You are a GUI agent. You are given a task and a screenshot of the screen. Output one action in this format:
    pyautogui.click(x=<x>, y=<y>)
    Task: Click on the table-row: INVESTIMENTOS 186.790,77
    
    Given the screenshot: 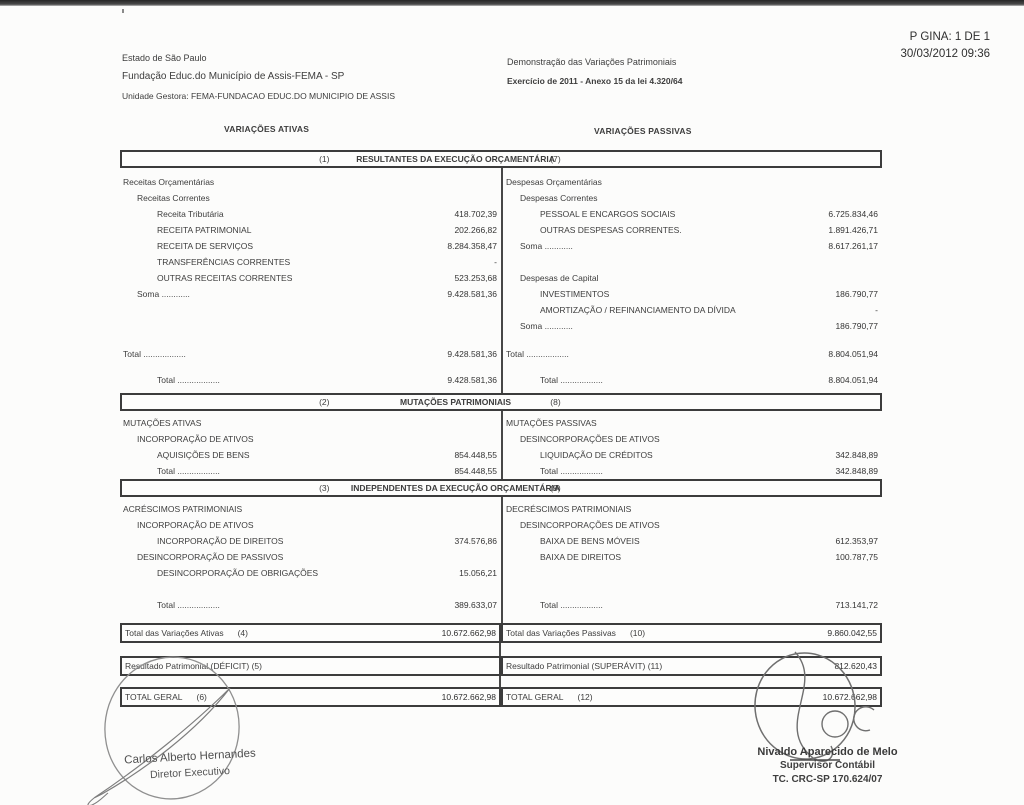 What is the action you would take?
    pyautogui.click(x=692, y=294)
    